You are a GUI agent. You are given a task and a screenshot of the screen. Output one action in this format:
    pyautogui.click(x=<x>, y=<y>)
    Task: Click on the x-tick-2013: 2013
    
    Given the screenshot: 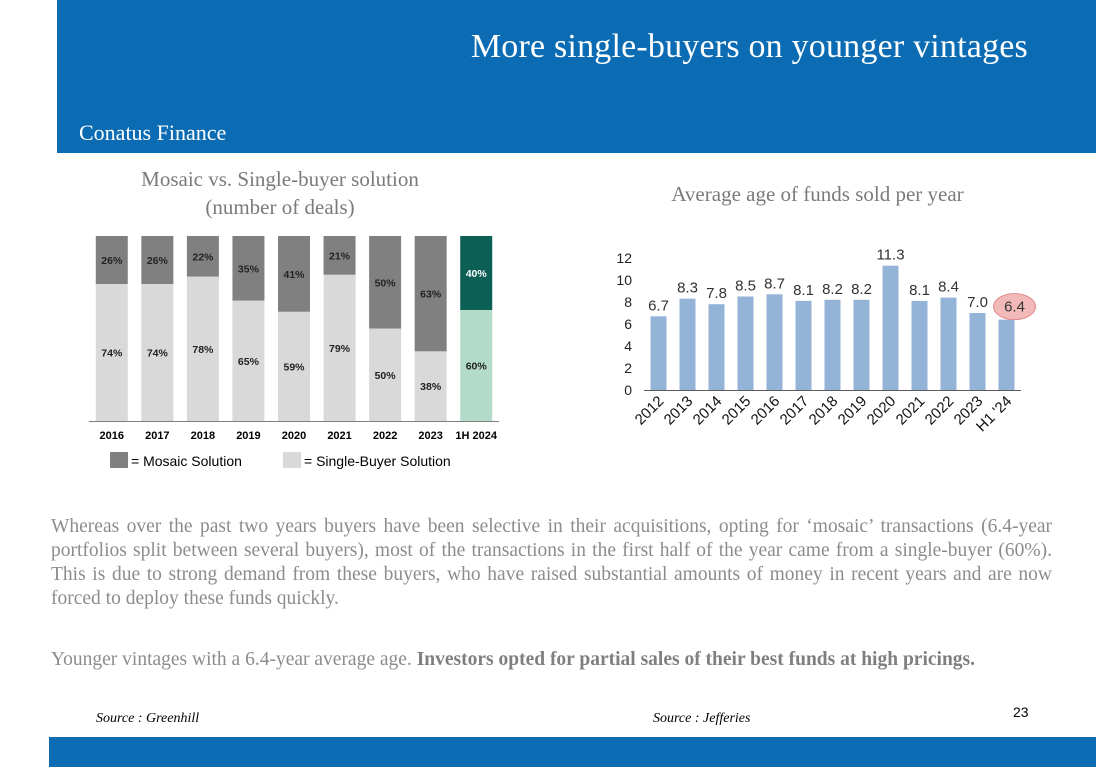 What is the action you would take?
    pyautogui.click(x=679, y=411)
    